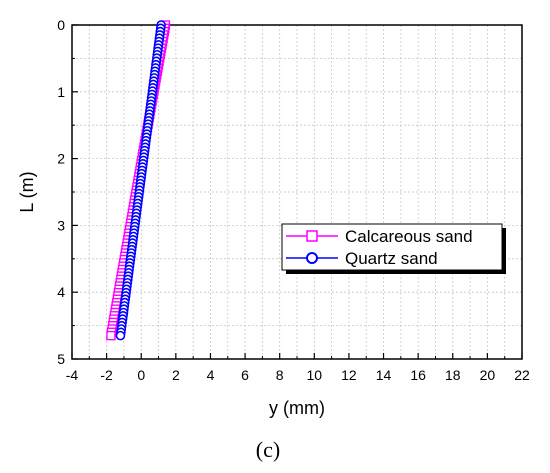 The height and width of the screenshot is (473, 550). Describe the element at coordinates (176, 375) in the screenshot. I see `x-tick-label: 2` at that location.